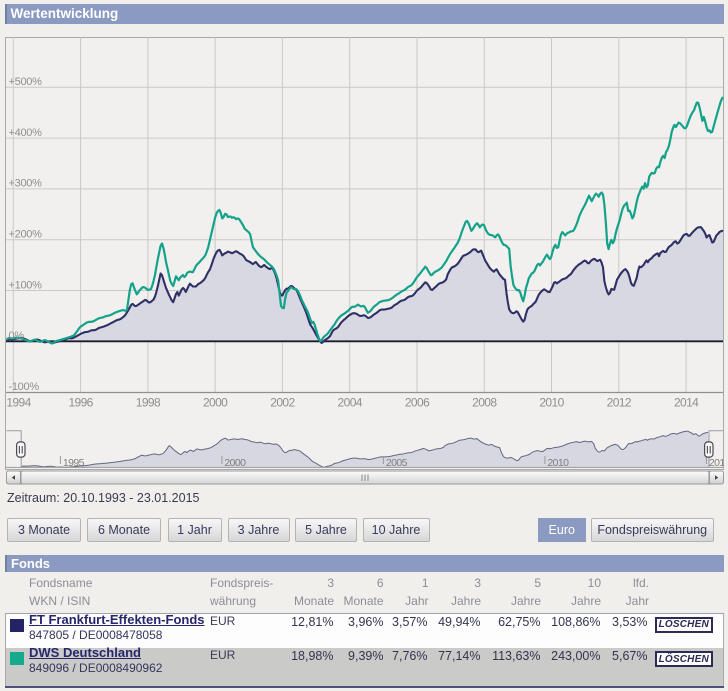  Describe the element at coordinates (26, 82) in the screenshot. I see `svg-text: +500%` at that location.